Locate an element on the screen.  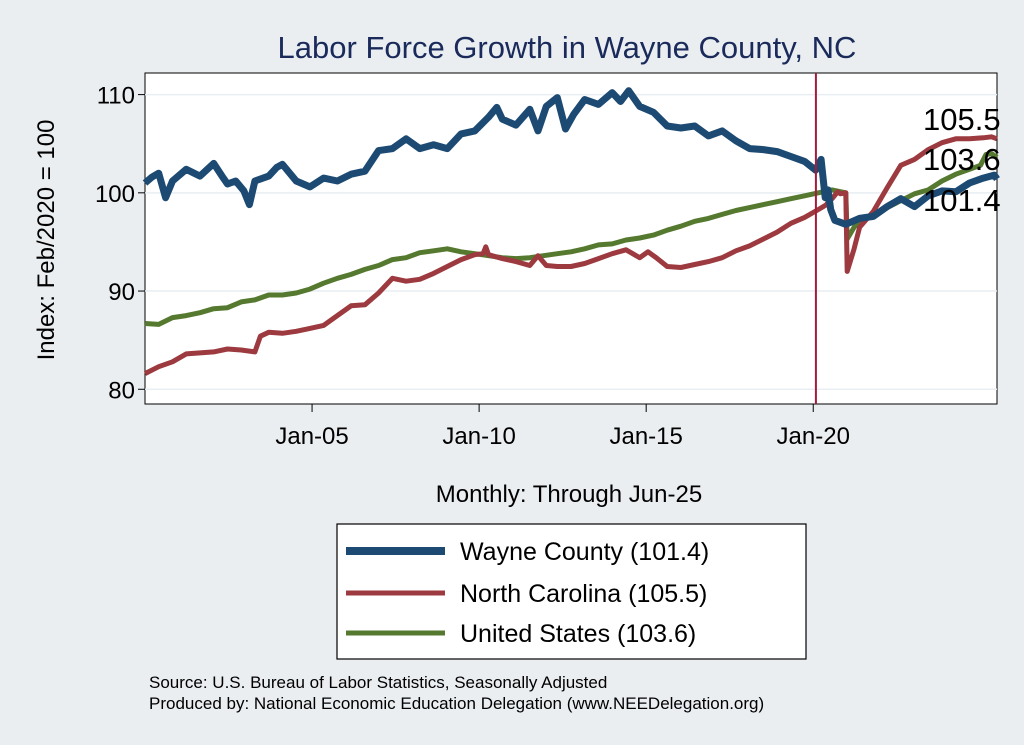
y-tick-label: 90 is located at coordinates (121, 292).